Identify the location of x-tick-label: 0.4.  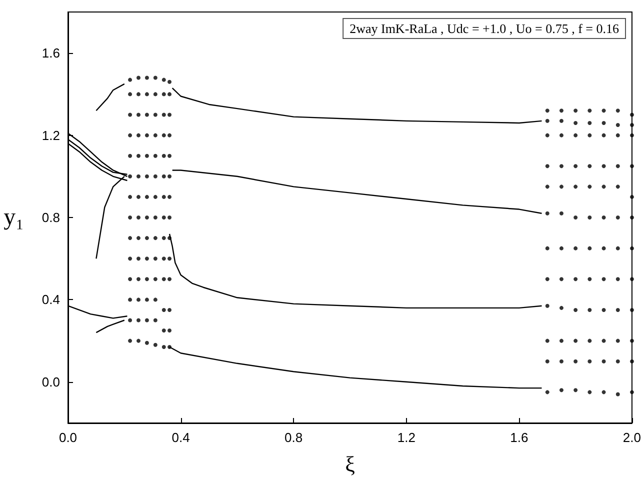
(181, 437).